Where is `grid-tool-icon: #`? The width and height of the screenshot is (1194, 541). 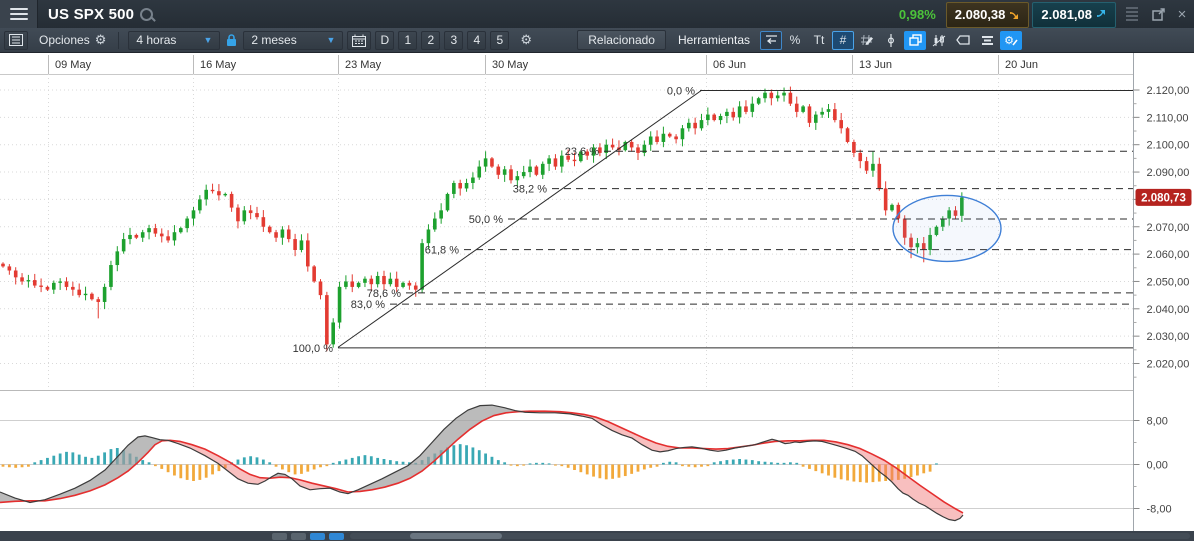
grid-tool-icon: # is located at coordinates (843, 40).